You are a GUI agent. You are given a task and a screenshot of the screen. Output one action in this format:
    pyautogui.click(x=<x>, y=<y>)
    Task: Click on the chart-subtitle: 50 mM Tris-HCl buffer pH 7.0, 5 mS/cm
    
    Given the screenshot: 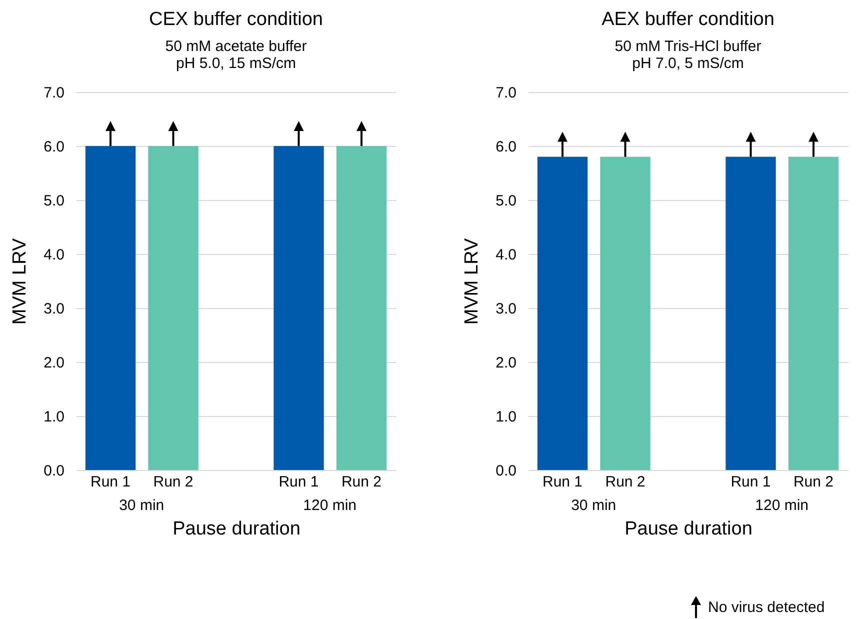 What is the action you would take?
    pyautogui.click(x=688, y=55)
    